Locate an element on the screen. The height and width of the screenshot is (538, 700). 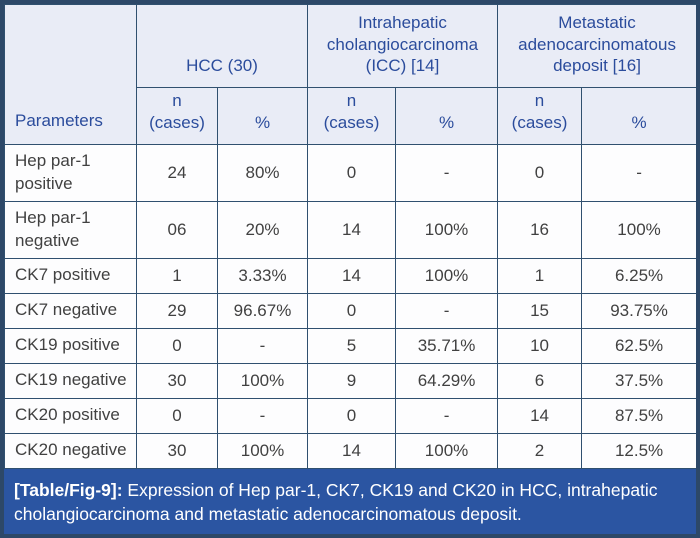
value-cell: 93.75% is located at coordinates (638, 310).